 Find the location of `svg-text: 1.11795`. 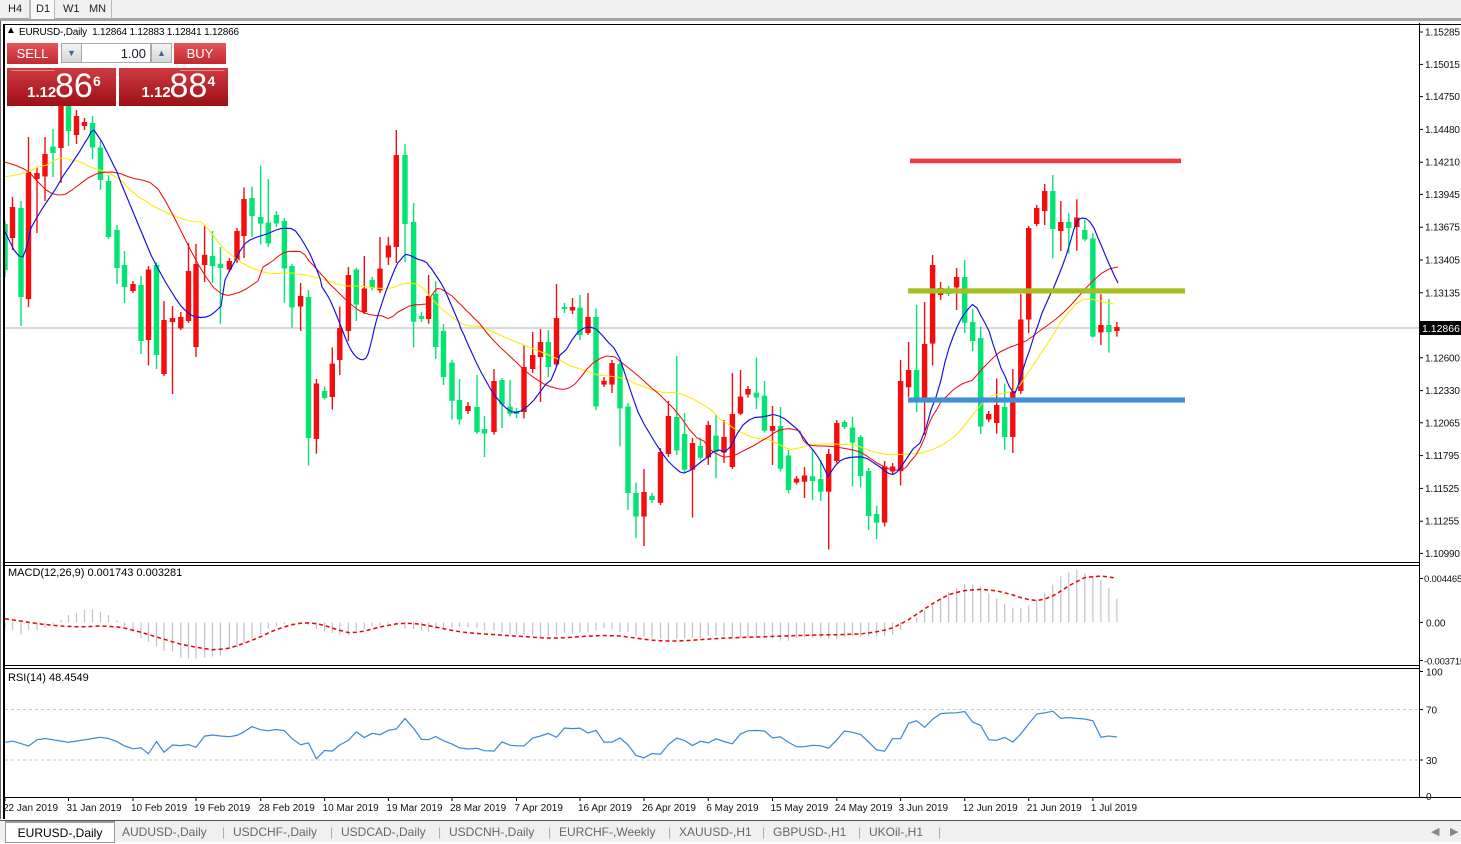

svg-text: 1.11795 is located at coordinates (1442, 456).